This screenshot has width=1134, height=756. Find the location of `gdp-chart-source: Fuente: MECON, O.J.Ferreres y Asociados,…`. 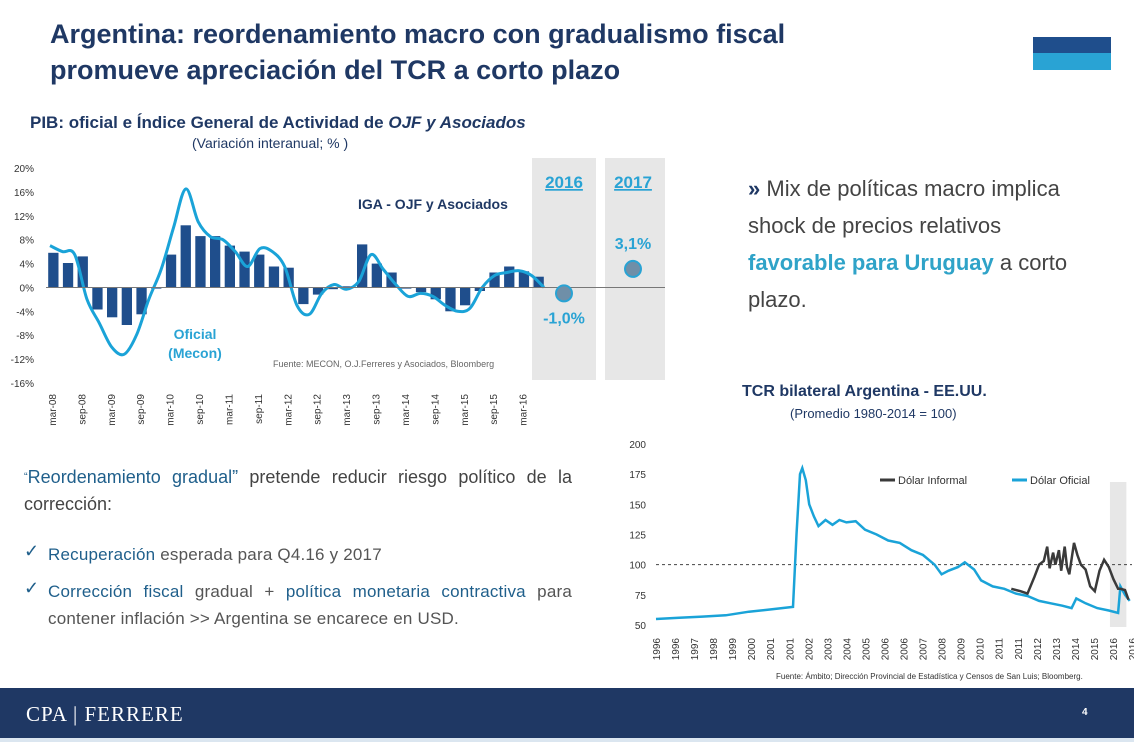

gdp-chart-source: Fuente: MECON, O.J.Ferreres y Asociados,… is located at coordinates (383, 364).